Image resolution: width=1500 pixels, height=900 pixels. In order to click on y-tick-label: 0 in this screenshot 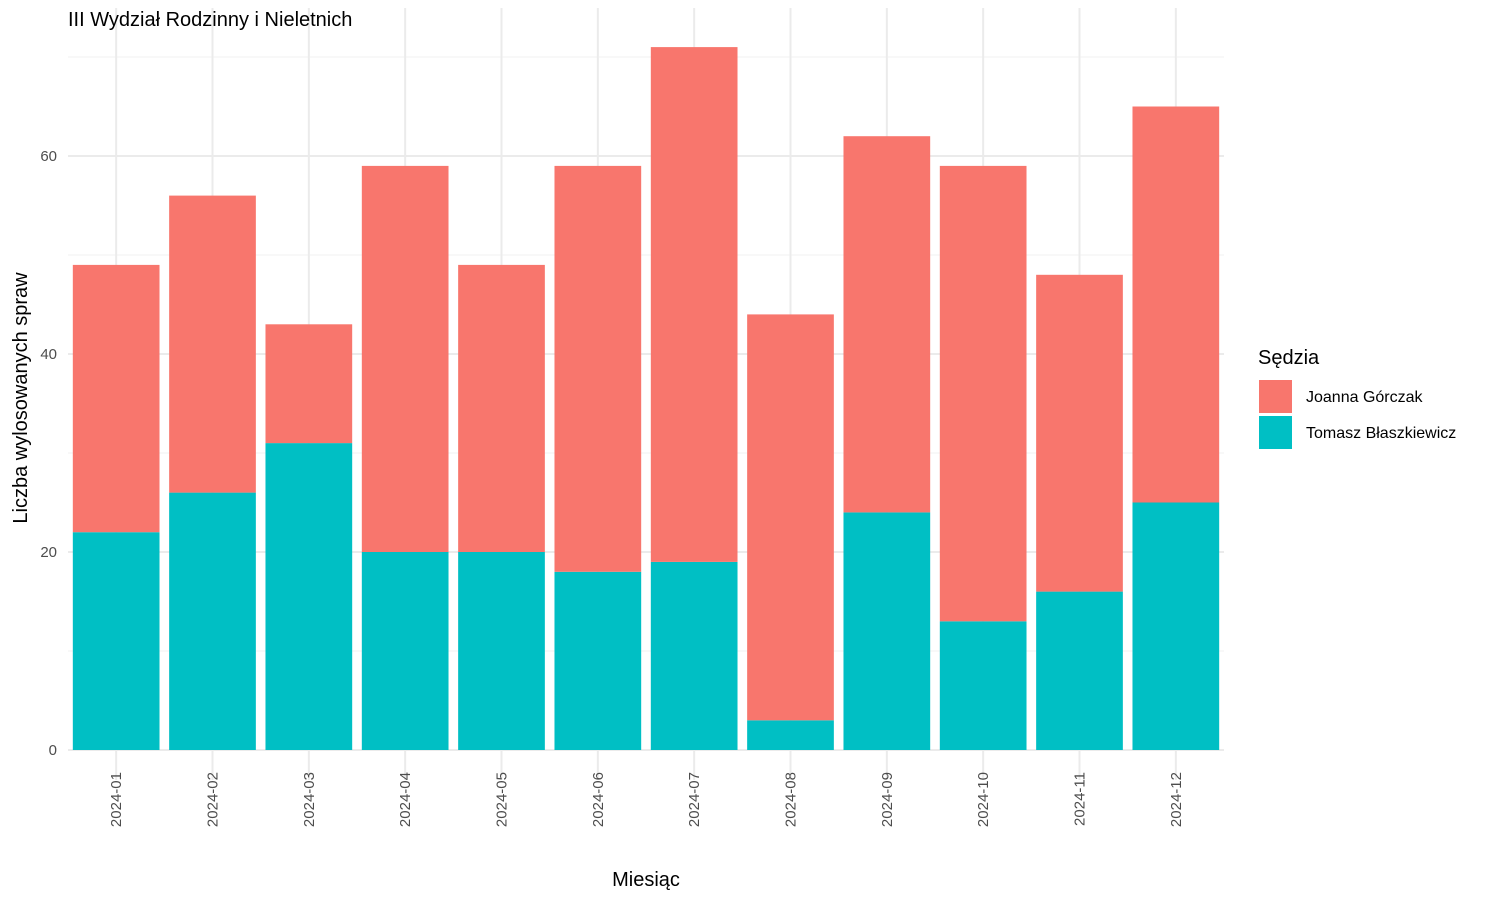, I will do `click(53, 750)`.